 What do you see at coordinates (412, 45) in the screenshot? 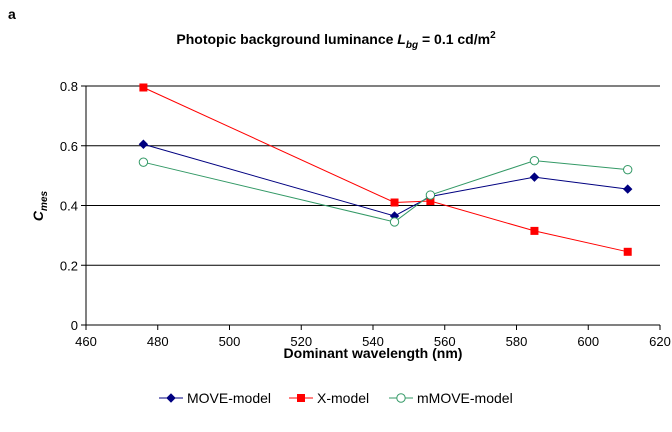
I see `chart-title-symbol-subscript: bg` at bounding box center [412, 45].